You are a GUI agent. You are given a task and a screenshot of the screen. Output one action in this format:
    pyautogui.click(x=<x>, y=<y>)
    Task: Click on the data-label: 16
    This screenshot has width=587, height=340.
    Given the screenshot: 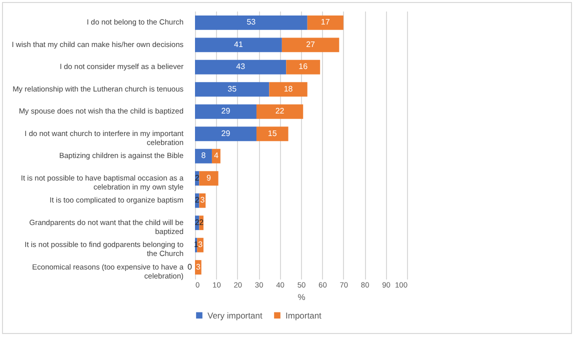 What is the action you would take?
    pyautogui.click(x=303, y=67)
    